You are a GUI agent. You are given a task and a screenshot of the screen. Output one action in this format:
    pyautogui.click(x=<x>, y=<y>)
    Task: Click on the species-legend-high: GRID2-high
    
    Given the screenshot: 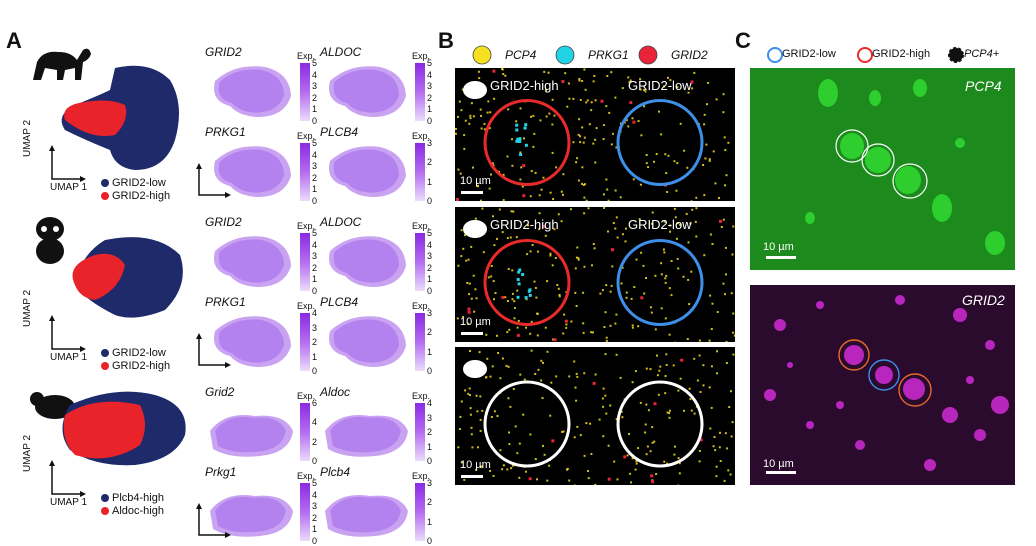 What is the action you would take?
    pyautogui.click(x=141, y=366)
    